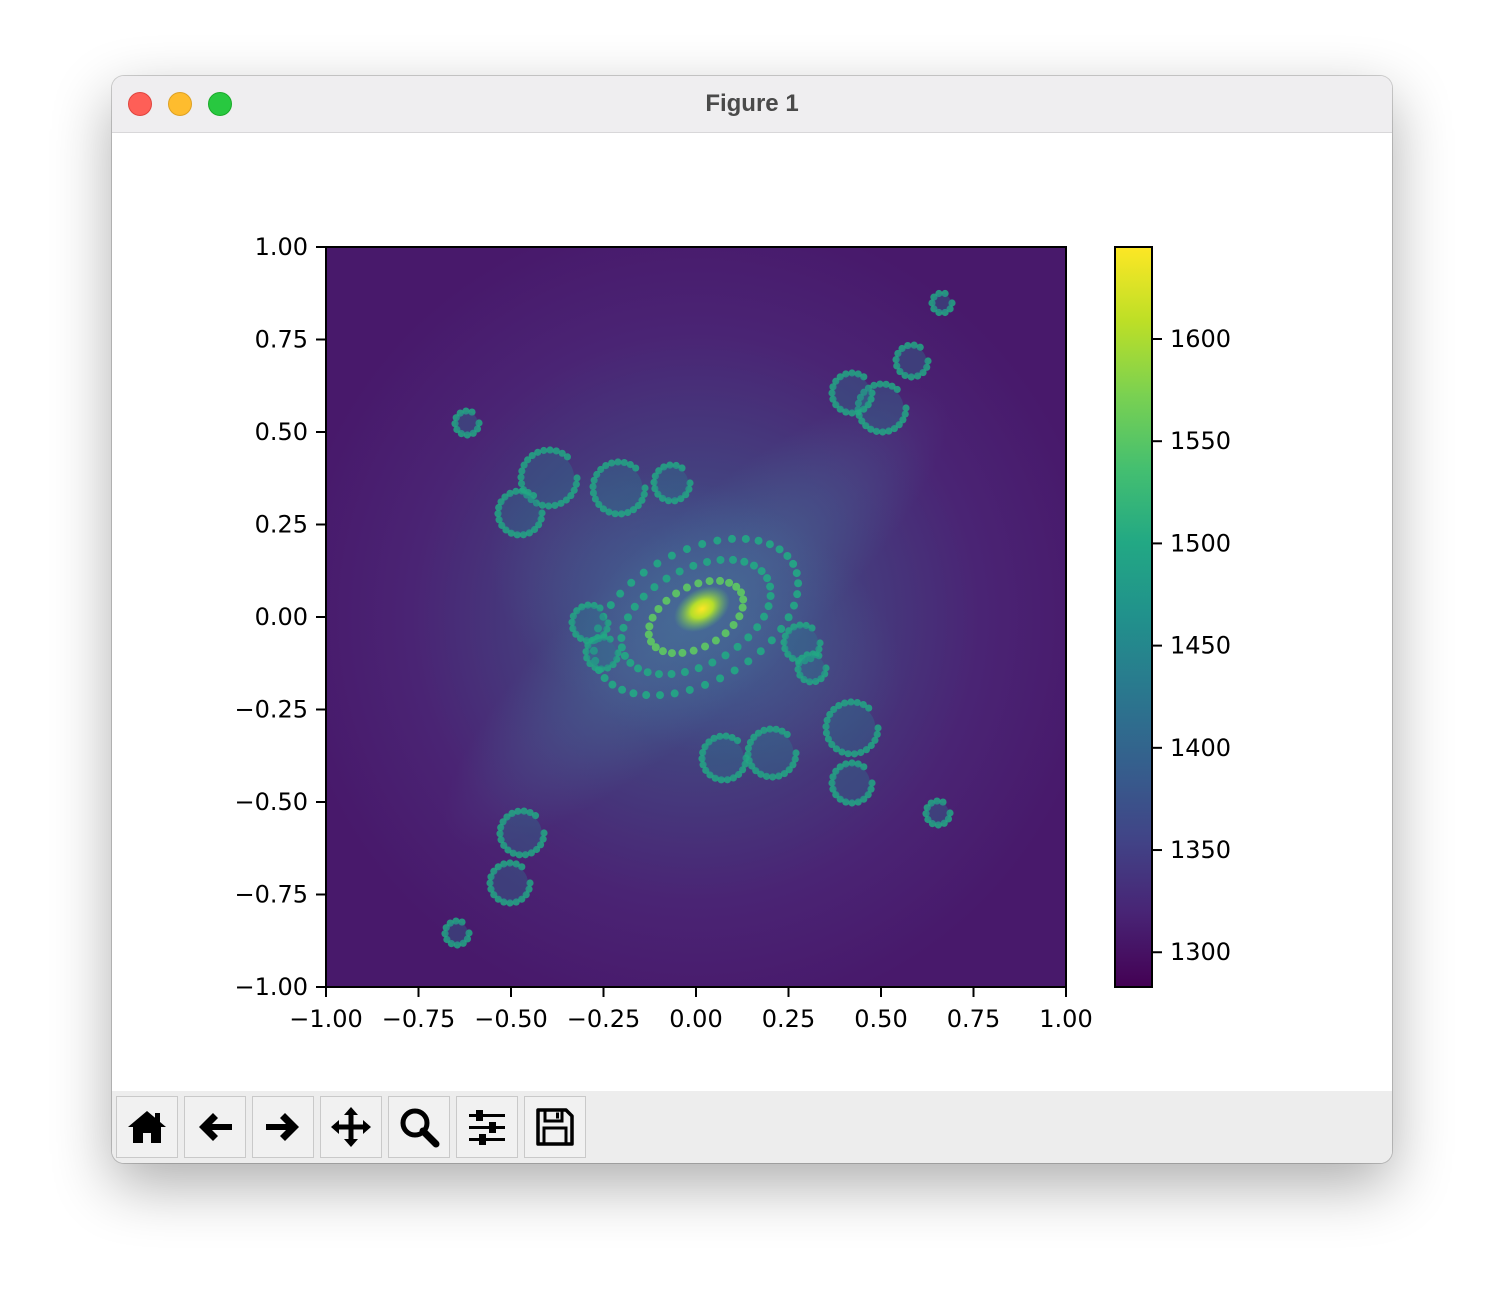 The height and width of the screenshot is (1312, 1504). Describe the element at coordinates (281, 525) in the screenshot. I see `y-tick-label: 0.25` at that location.